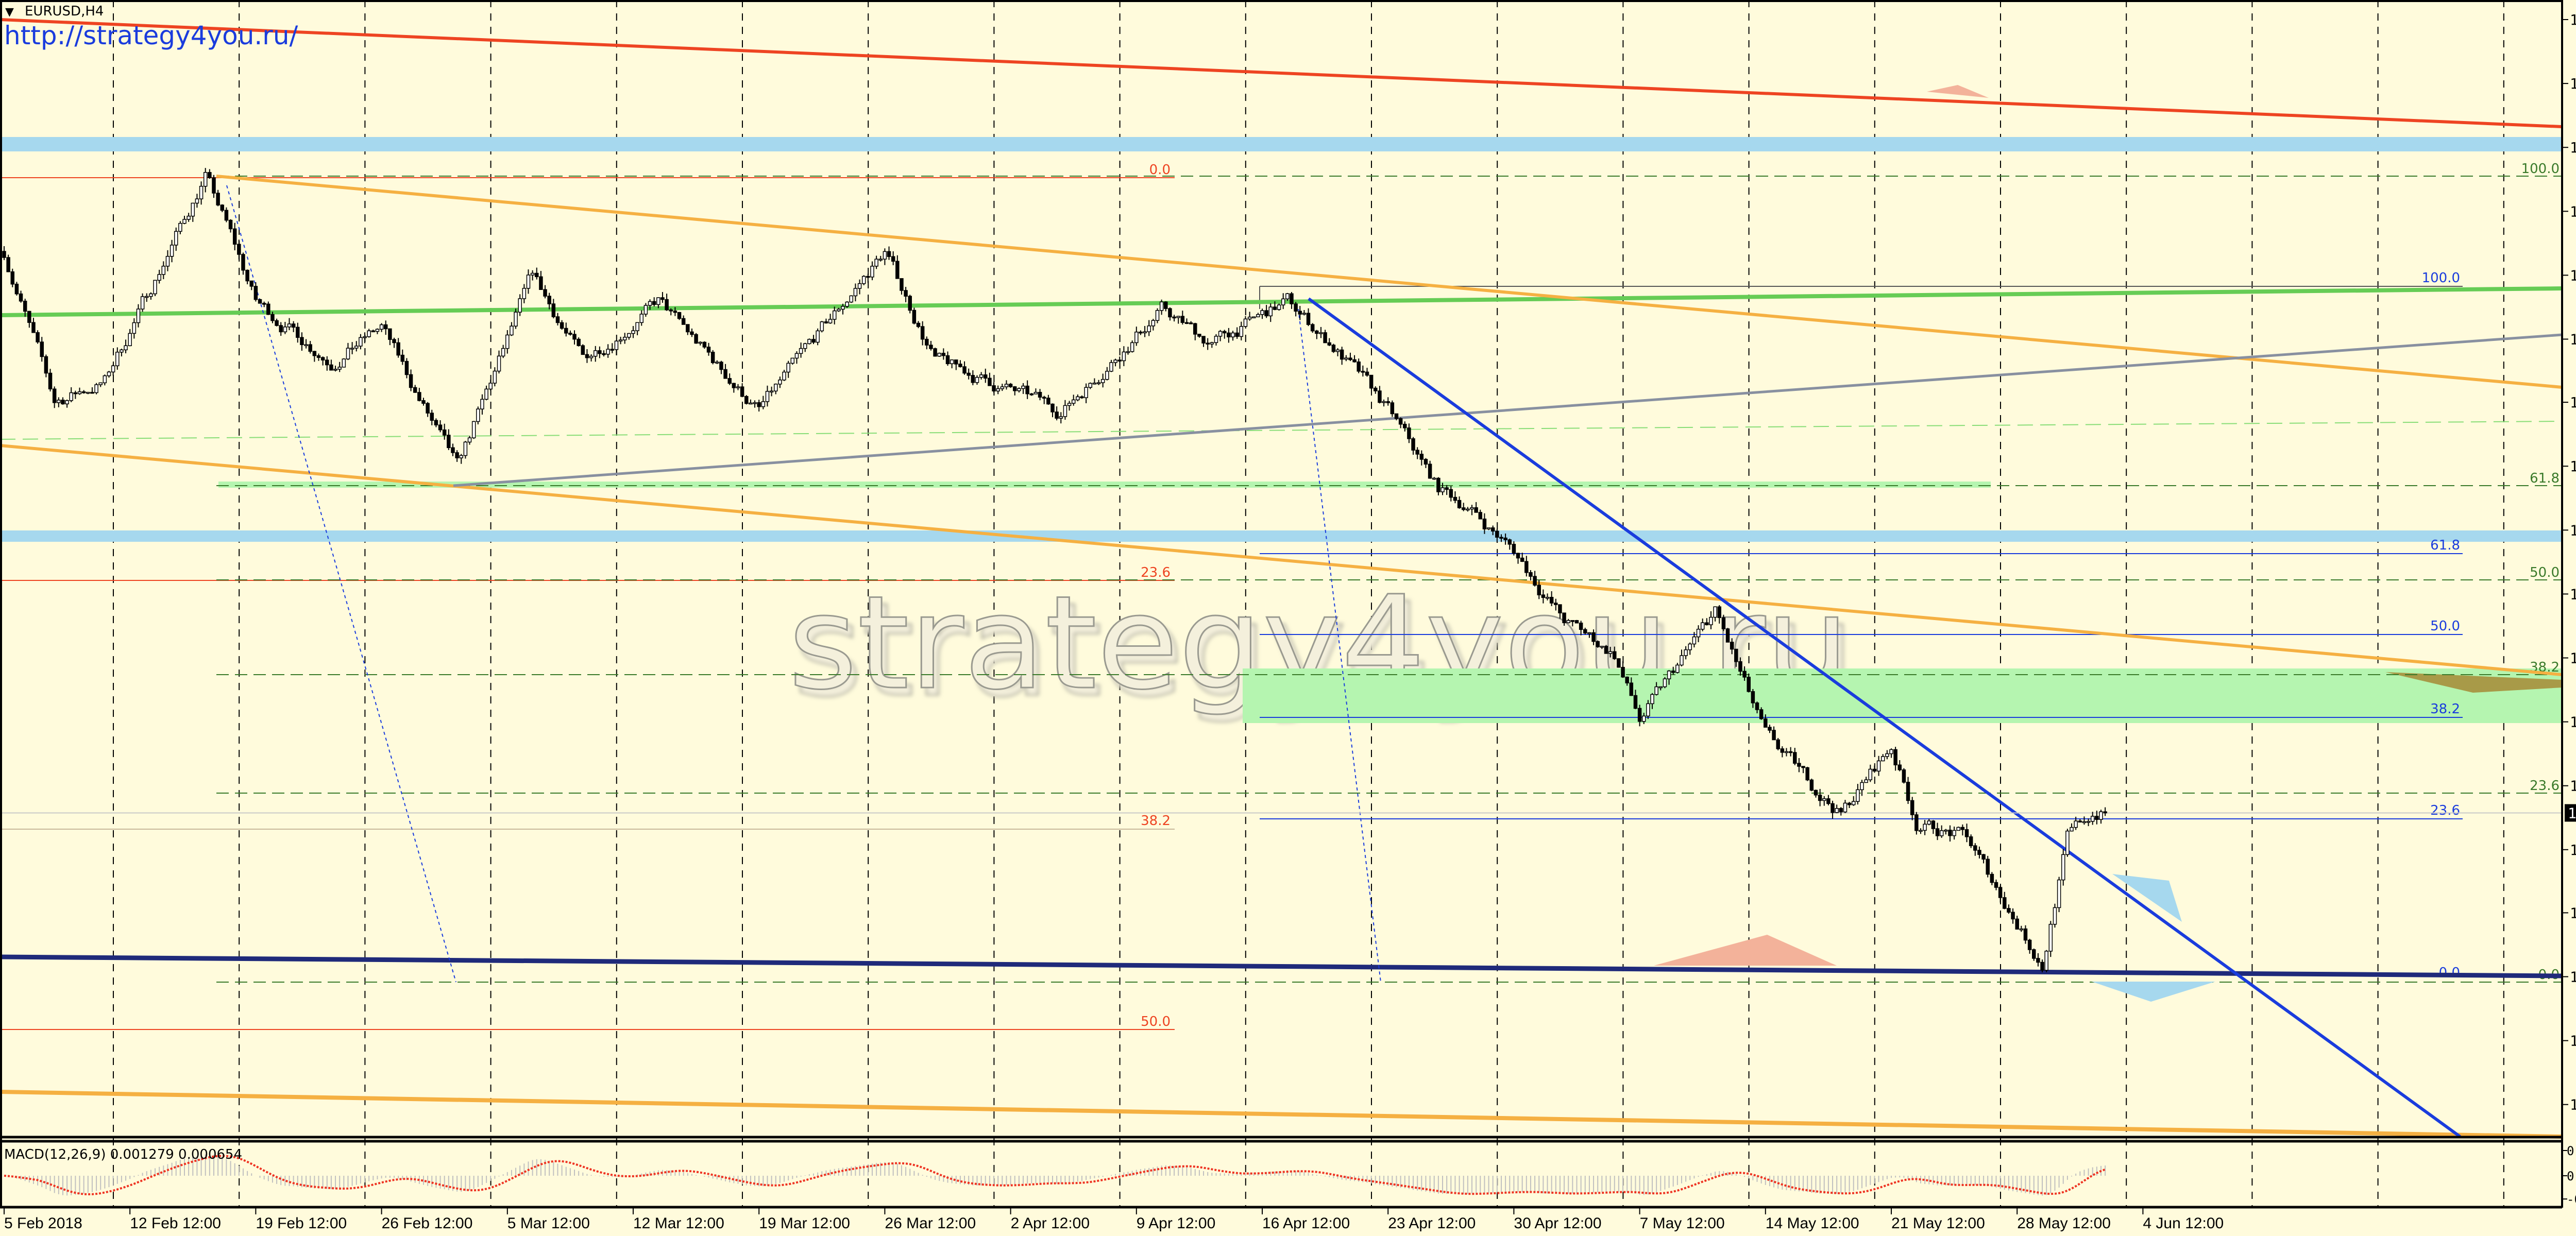 Image resolution: width=2576 pixels, height=1236 pixels. What do you see at coordinates (9, 13) in the screenshot?
I see `collapse-triangle-icon: ▼` at bounding box center [9, 13].